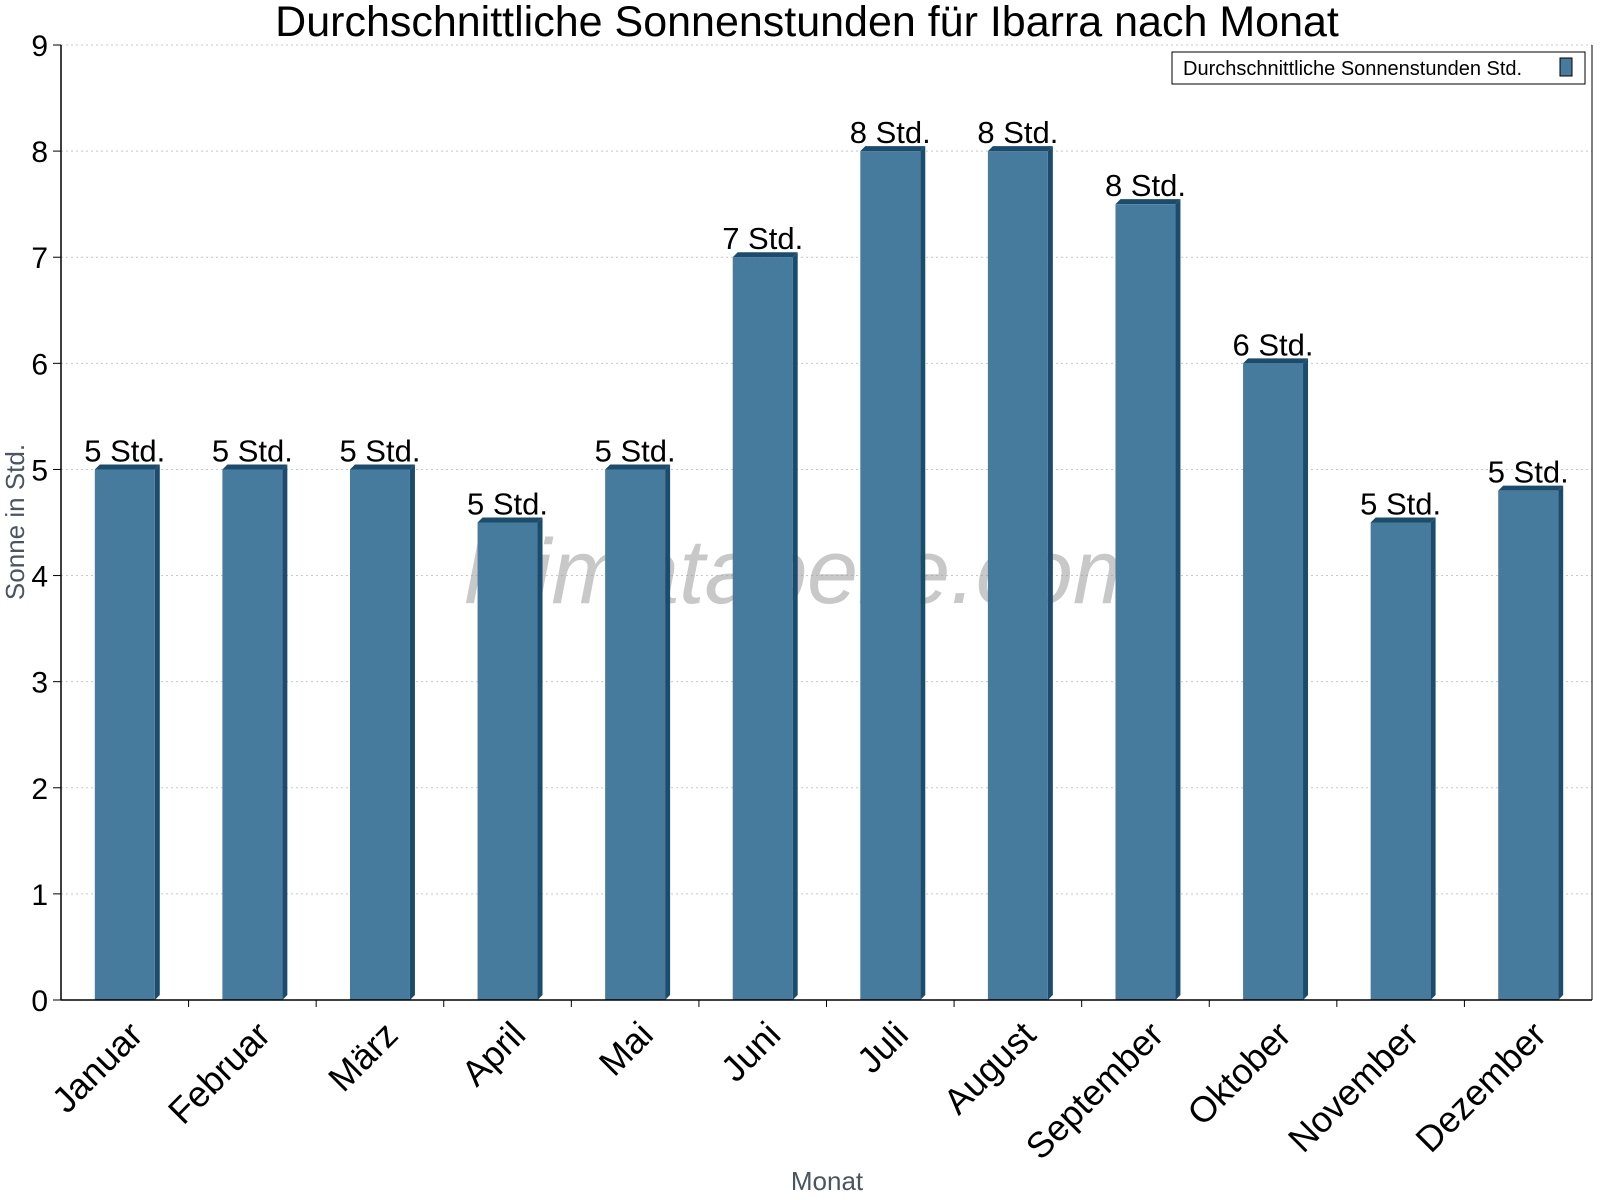 Image resolution: width=1600 pixels, height=1200 pixels. Describe the element at coordinates (39, 364) in the screenshot. I see `y-tick-label: 6` at that location.